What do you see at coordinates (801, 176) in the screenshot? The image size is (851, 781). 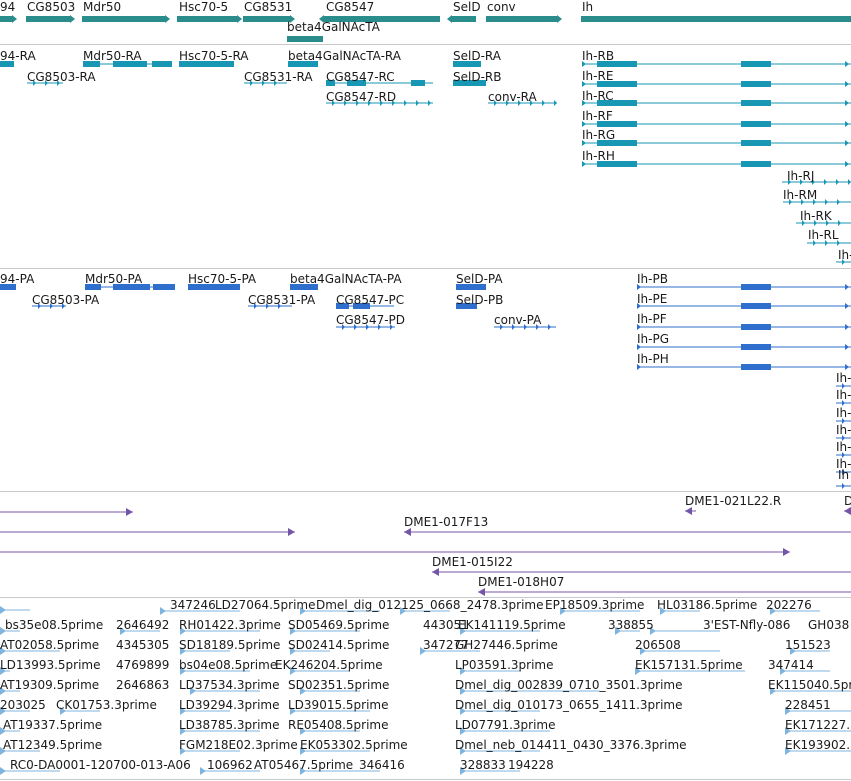 I see `transcripts-label: Ih-RJ` at bounding box center [801, 176].